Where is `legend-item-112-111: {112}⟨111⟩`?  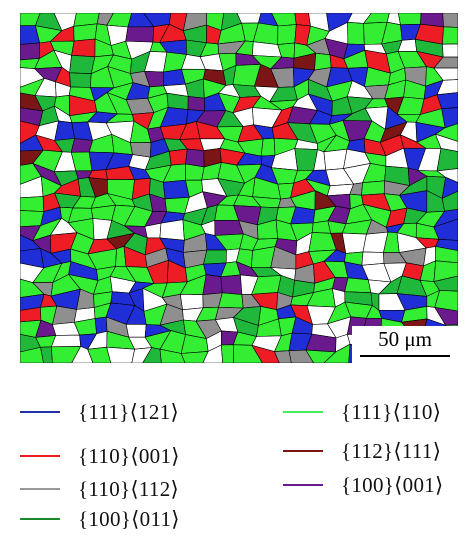 legend-item-112-111: {112}⟨111⟩ is located at coordinates (362, 451).